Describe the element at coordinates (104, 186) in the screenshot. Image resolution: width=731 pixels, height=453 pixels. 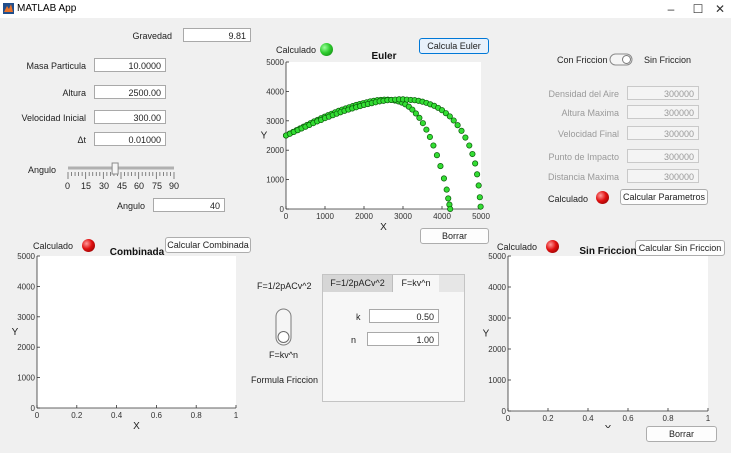
I see `slider-tick-label: 30` at that location.